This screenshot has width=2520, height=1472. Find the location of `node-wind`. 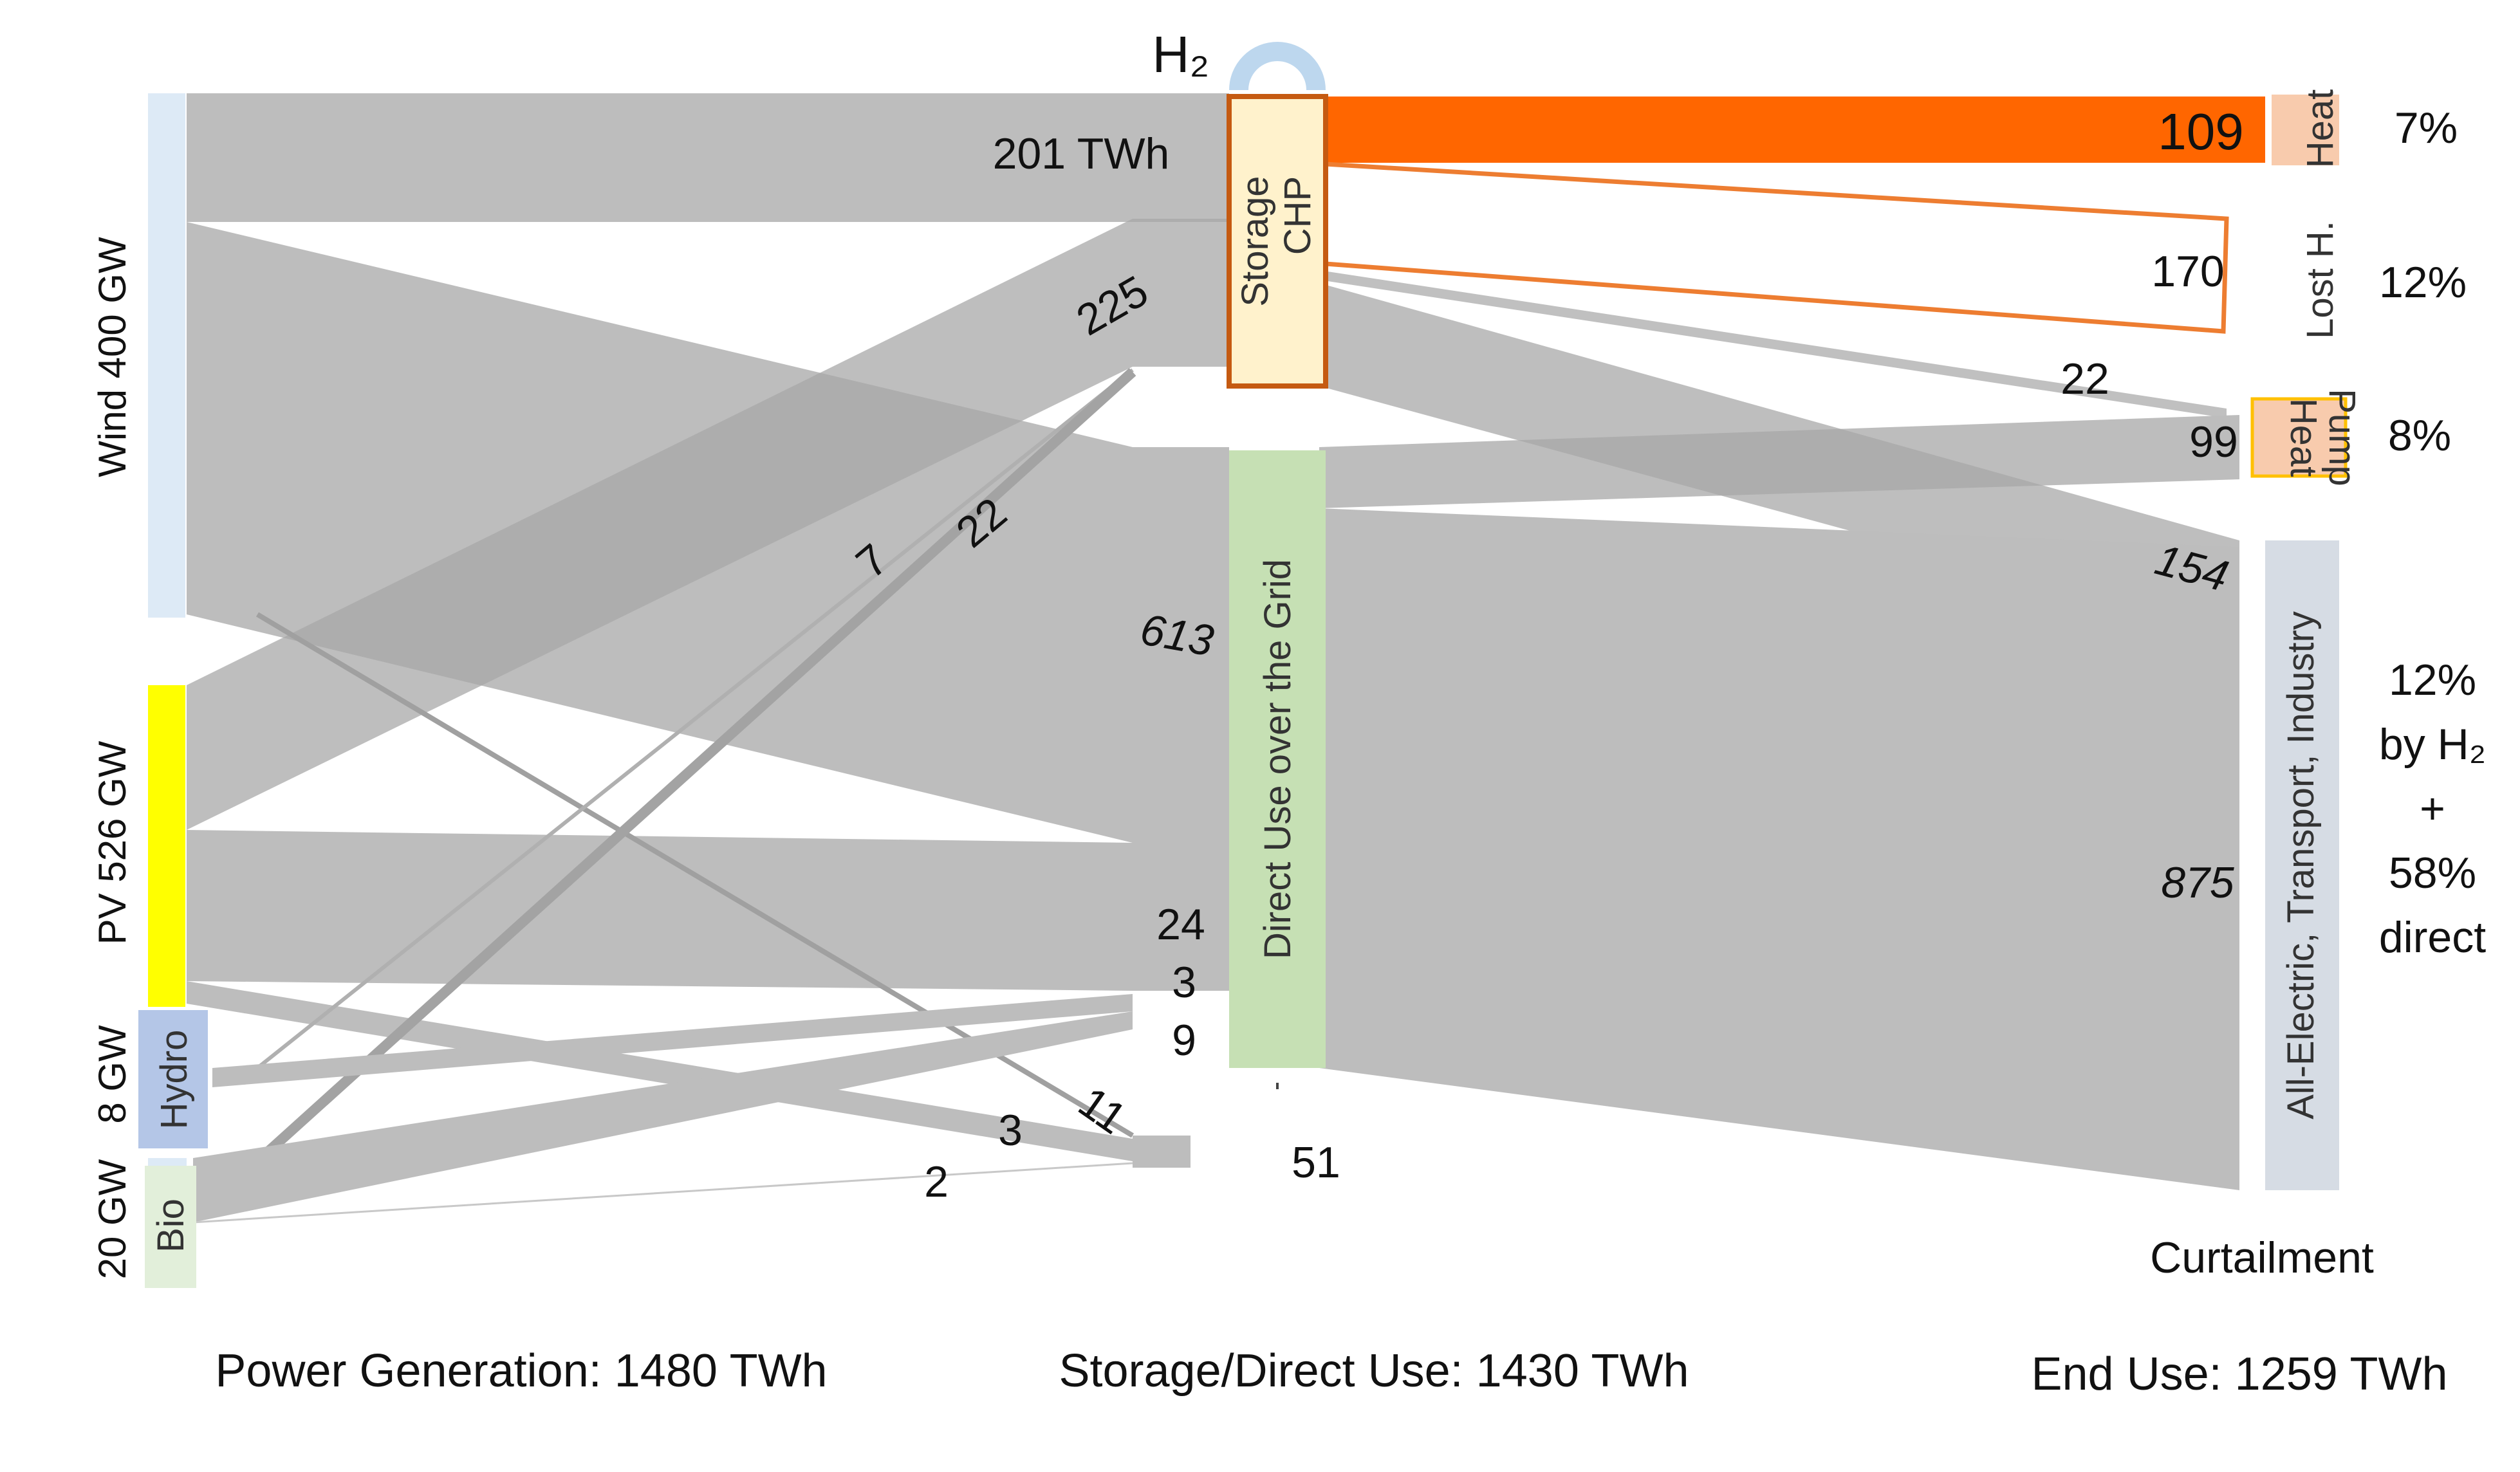

node-wind is located at coordinates (166, 355).